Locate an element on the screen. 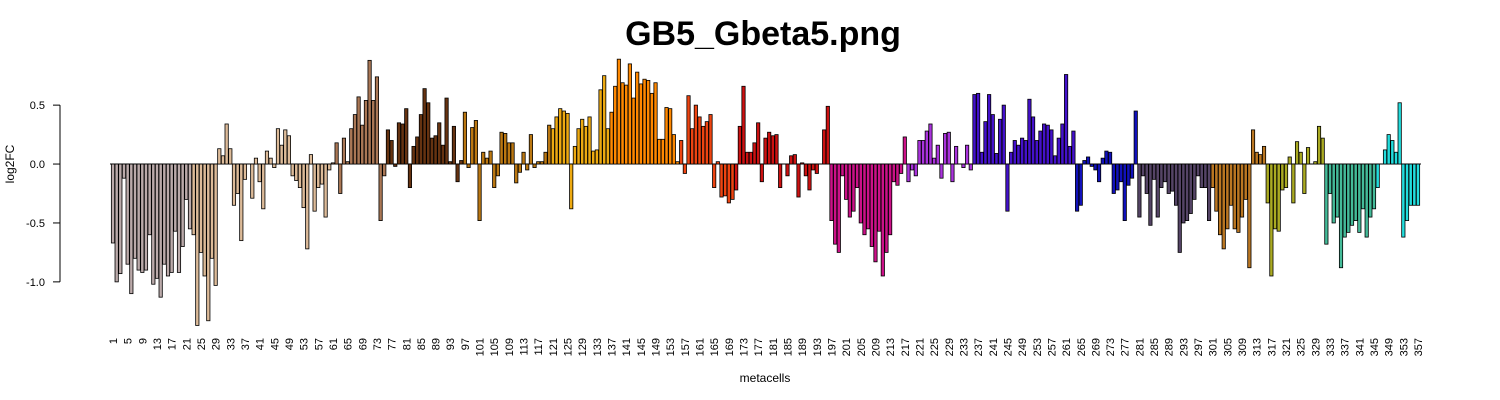 This screenshot has width=1500, height=400. x-tick-label: 177 is located at coordinates (759, 347).